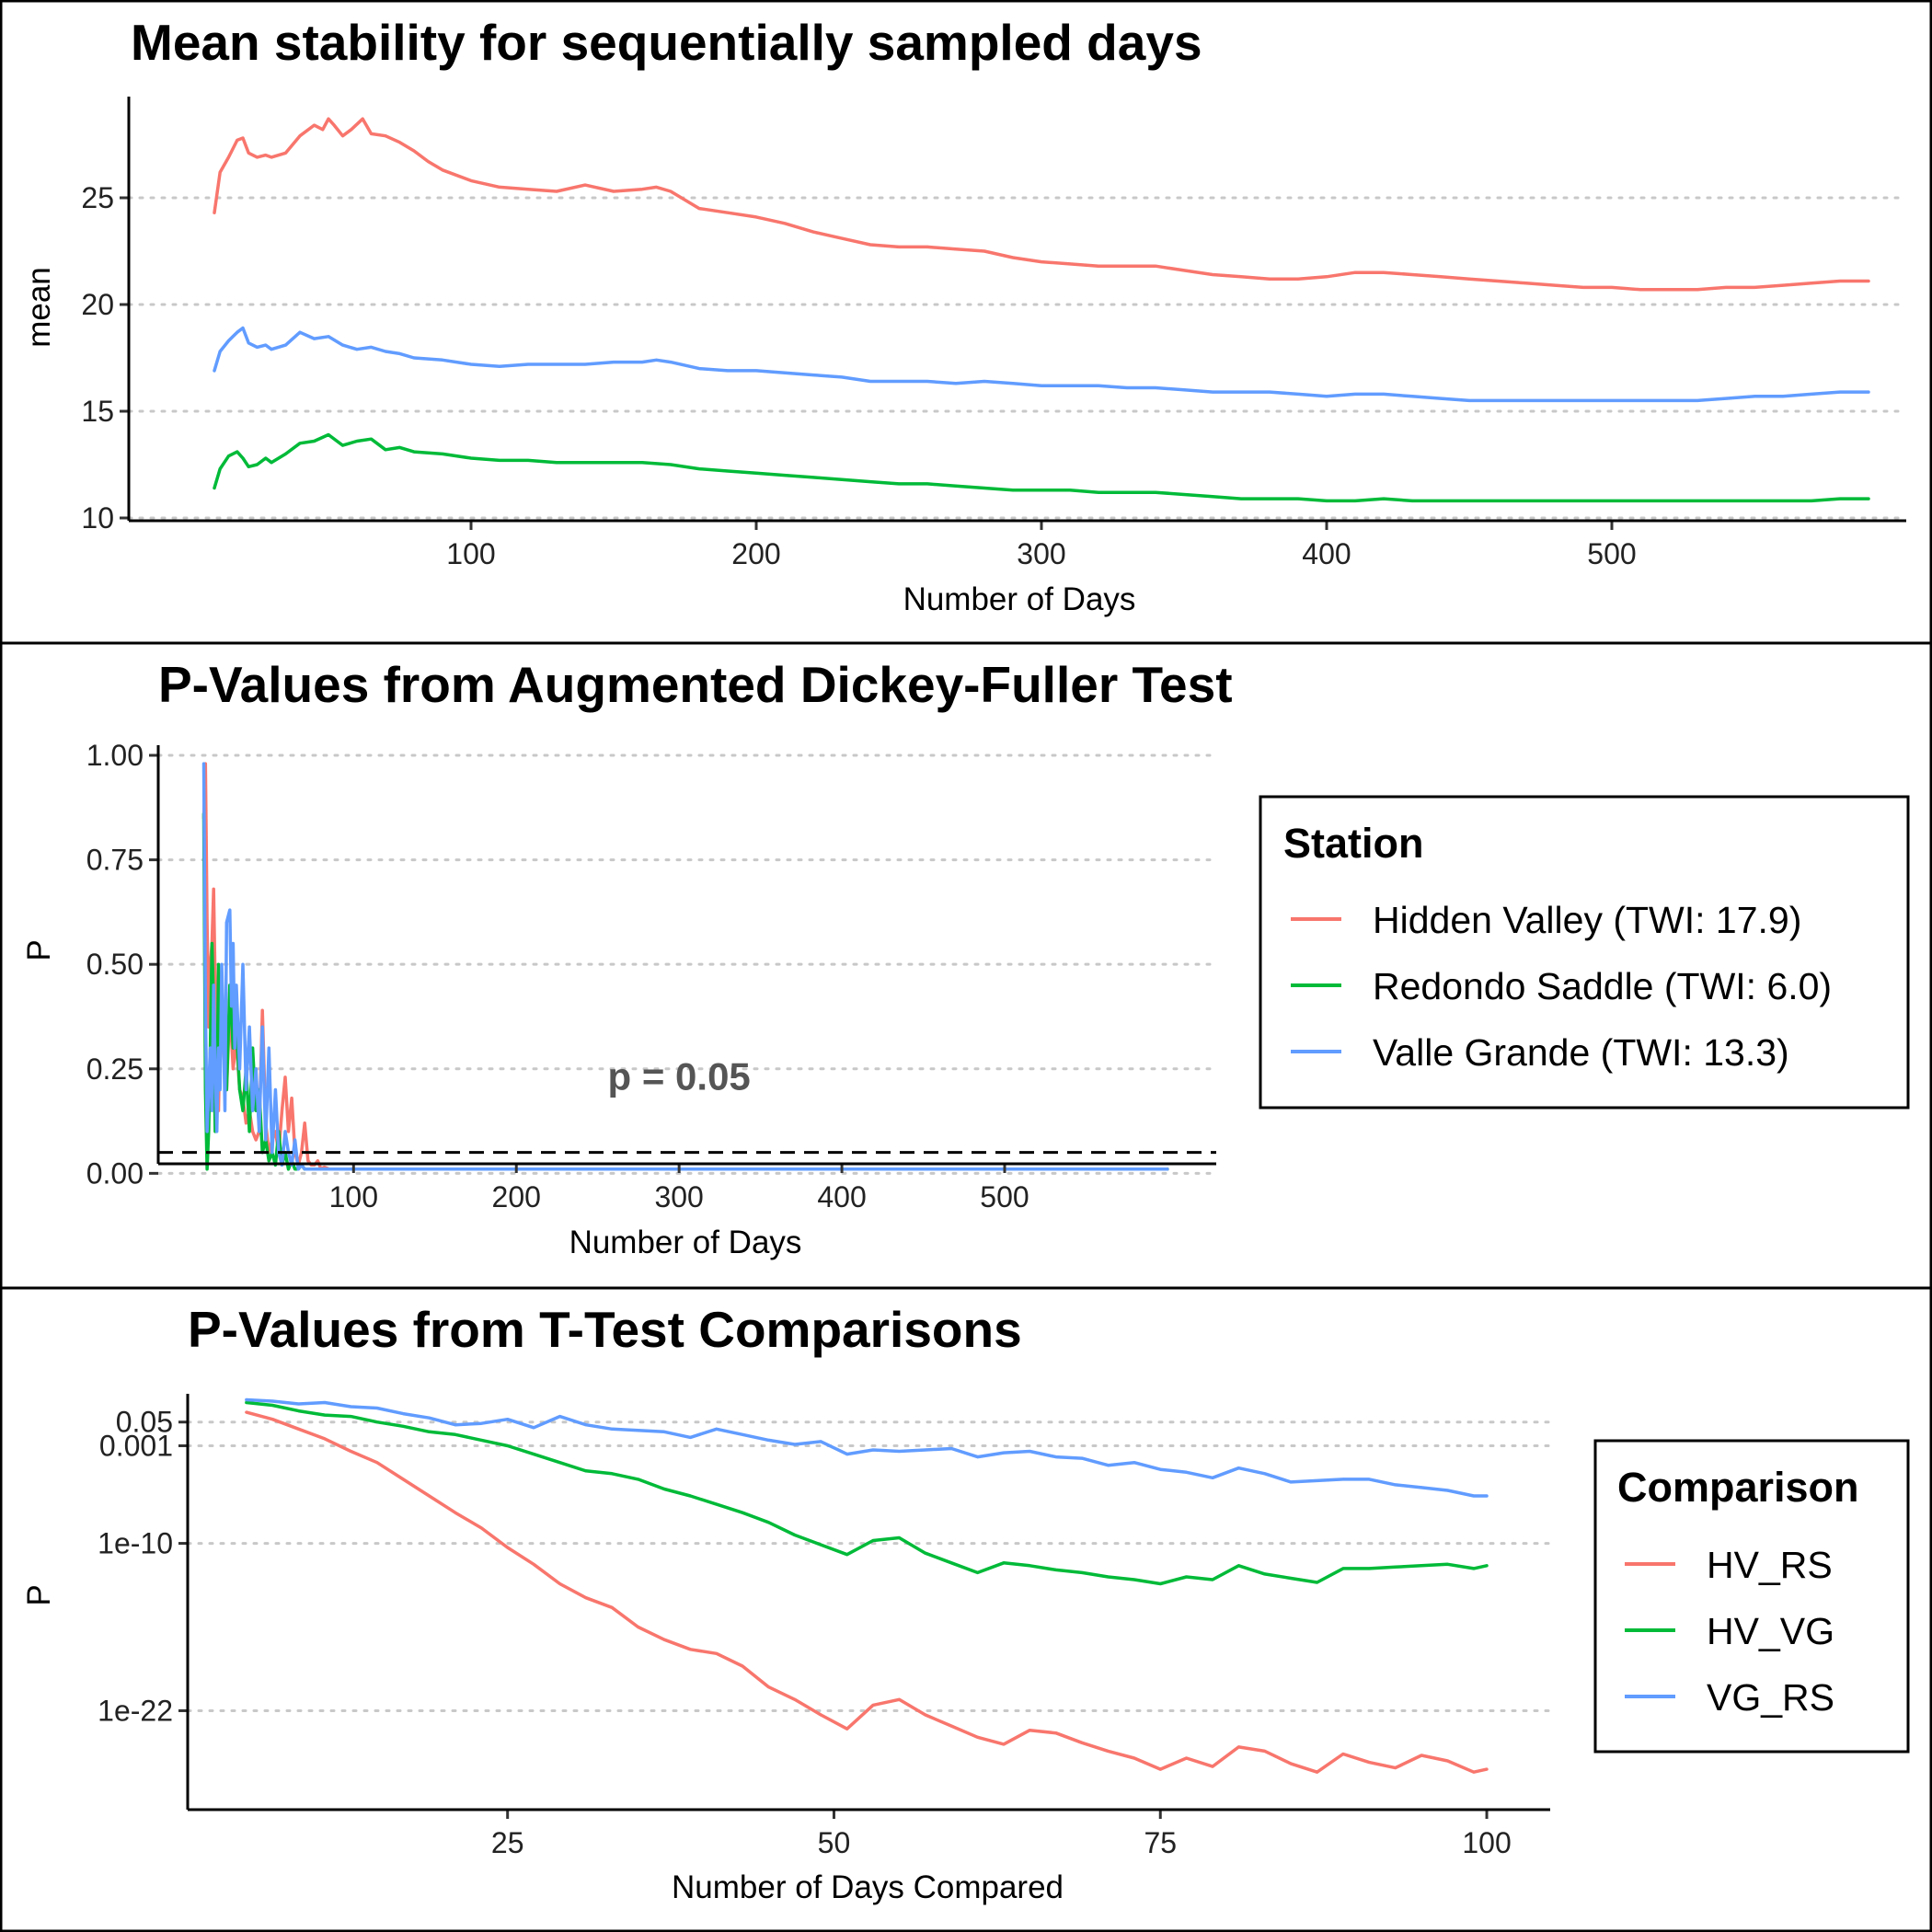  What do you see at coordinates (97, 197) in the screenshot?
I see `y-tick-label: 25` at bounding box center [97, 197].